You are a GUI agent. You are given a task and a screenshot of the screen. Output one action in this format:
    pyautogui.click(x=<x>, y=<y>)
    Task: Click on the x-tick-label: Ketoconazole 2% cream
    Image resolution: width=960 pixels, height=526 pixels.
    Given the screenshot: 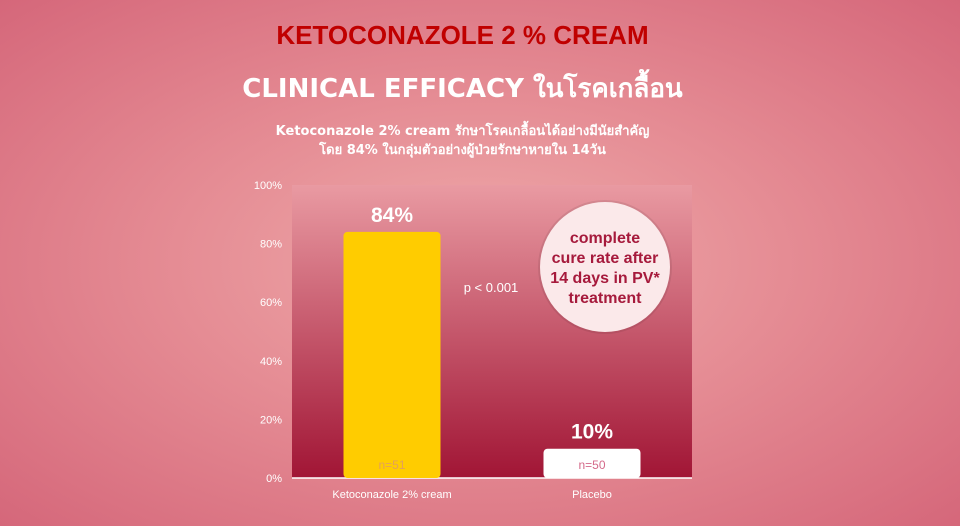 What is the action you would take?
    pyautogui.click(x=391, y=495)
    